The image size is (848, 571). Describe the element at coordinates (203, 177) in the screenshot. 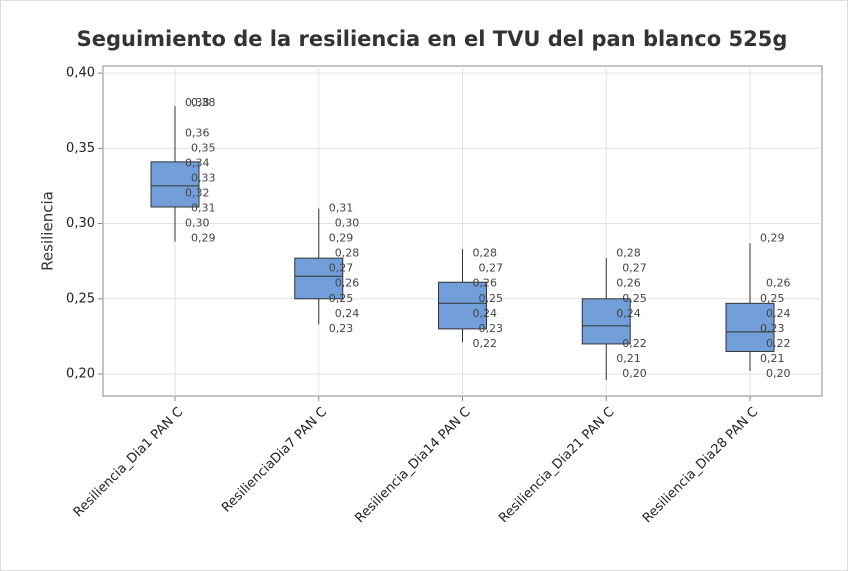

I see `point-label: 0,33` at that location.